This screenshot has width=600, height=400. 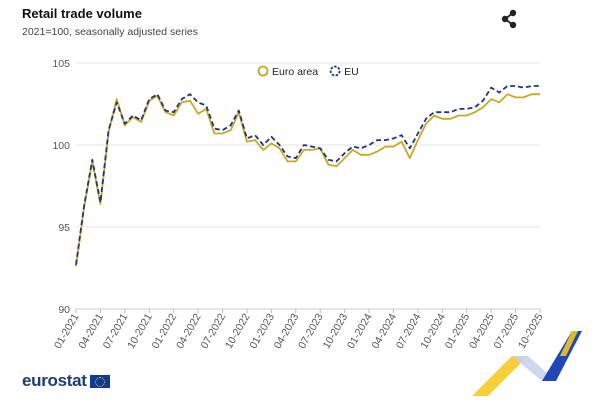 I want to click on chart-subtitle: 2021=100, seasonally adjusted series, so click(x=110, y=32).